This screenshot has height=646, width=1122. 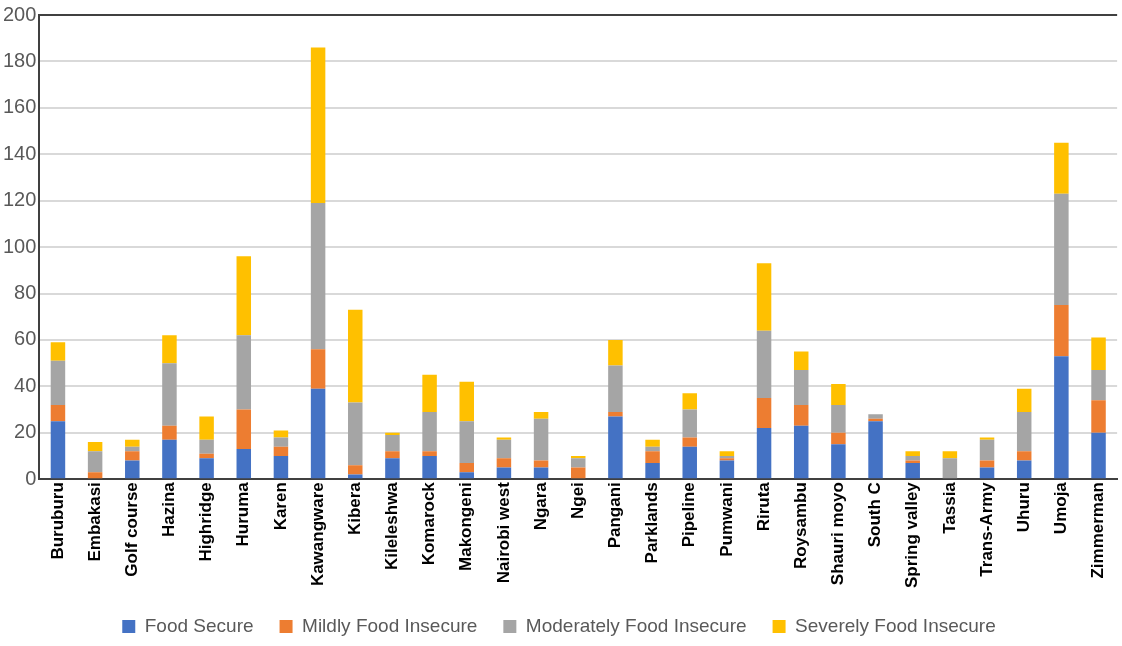 I want to click on x-tick-label: Uhuru, so click(x=1023, y=507).